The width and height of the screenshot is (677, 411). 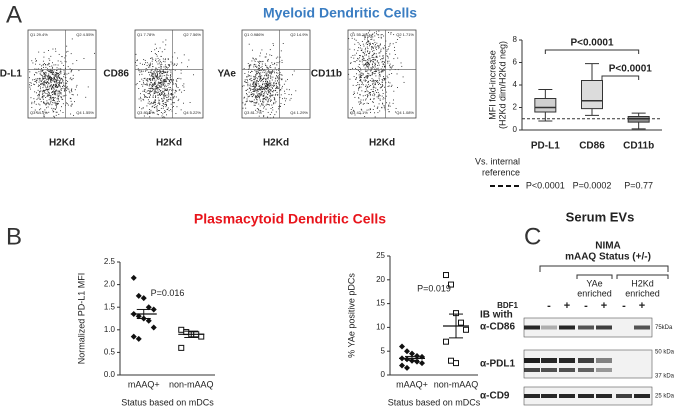 I want to click on quadrant-label: Q1 7.78%, so click(x=146, y=34).